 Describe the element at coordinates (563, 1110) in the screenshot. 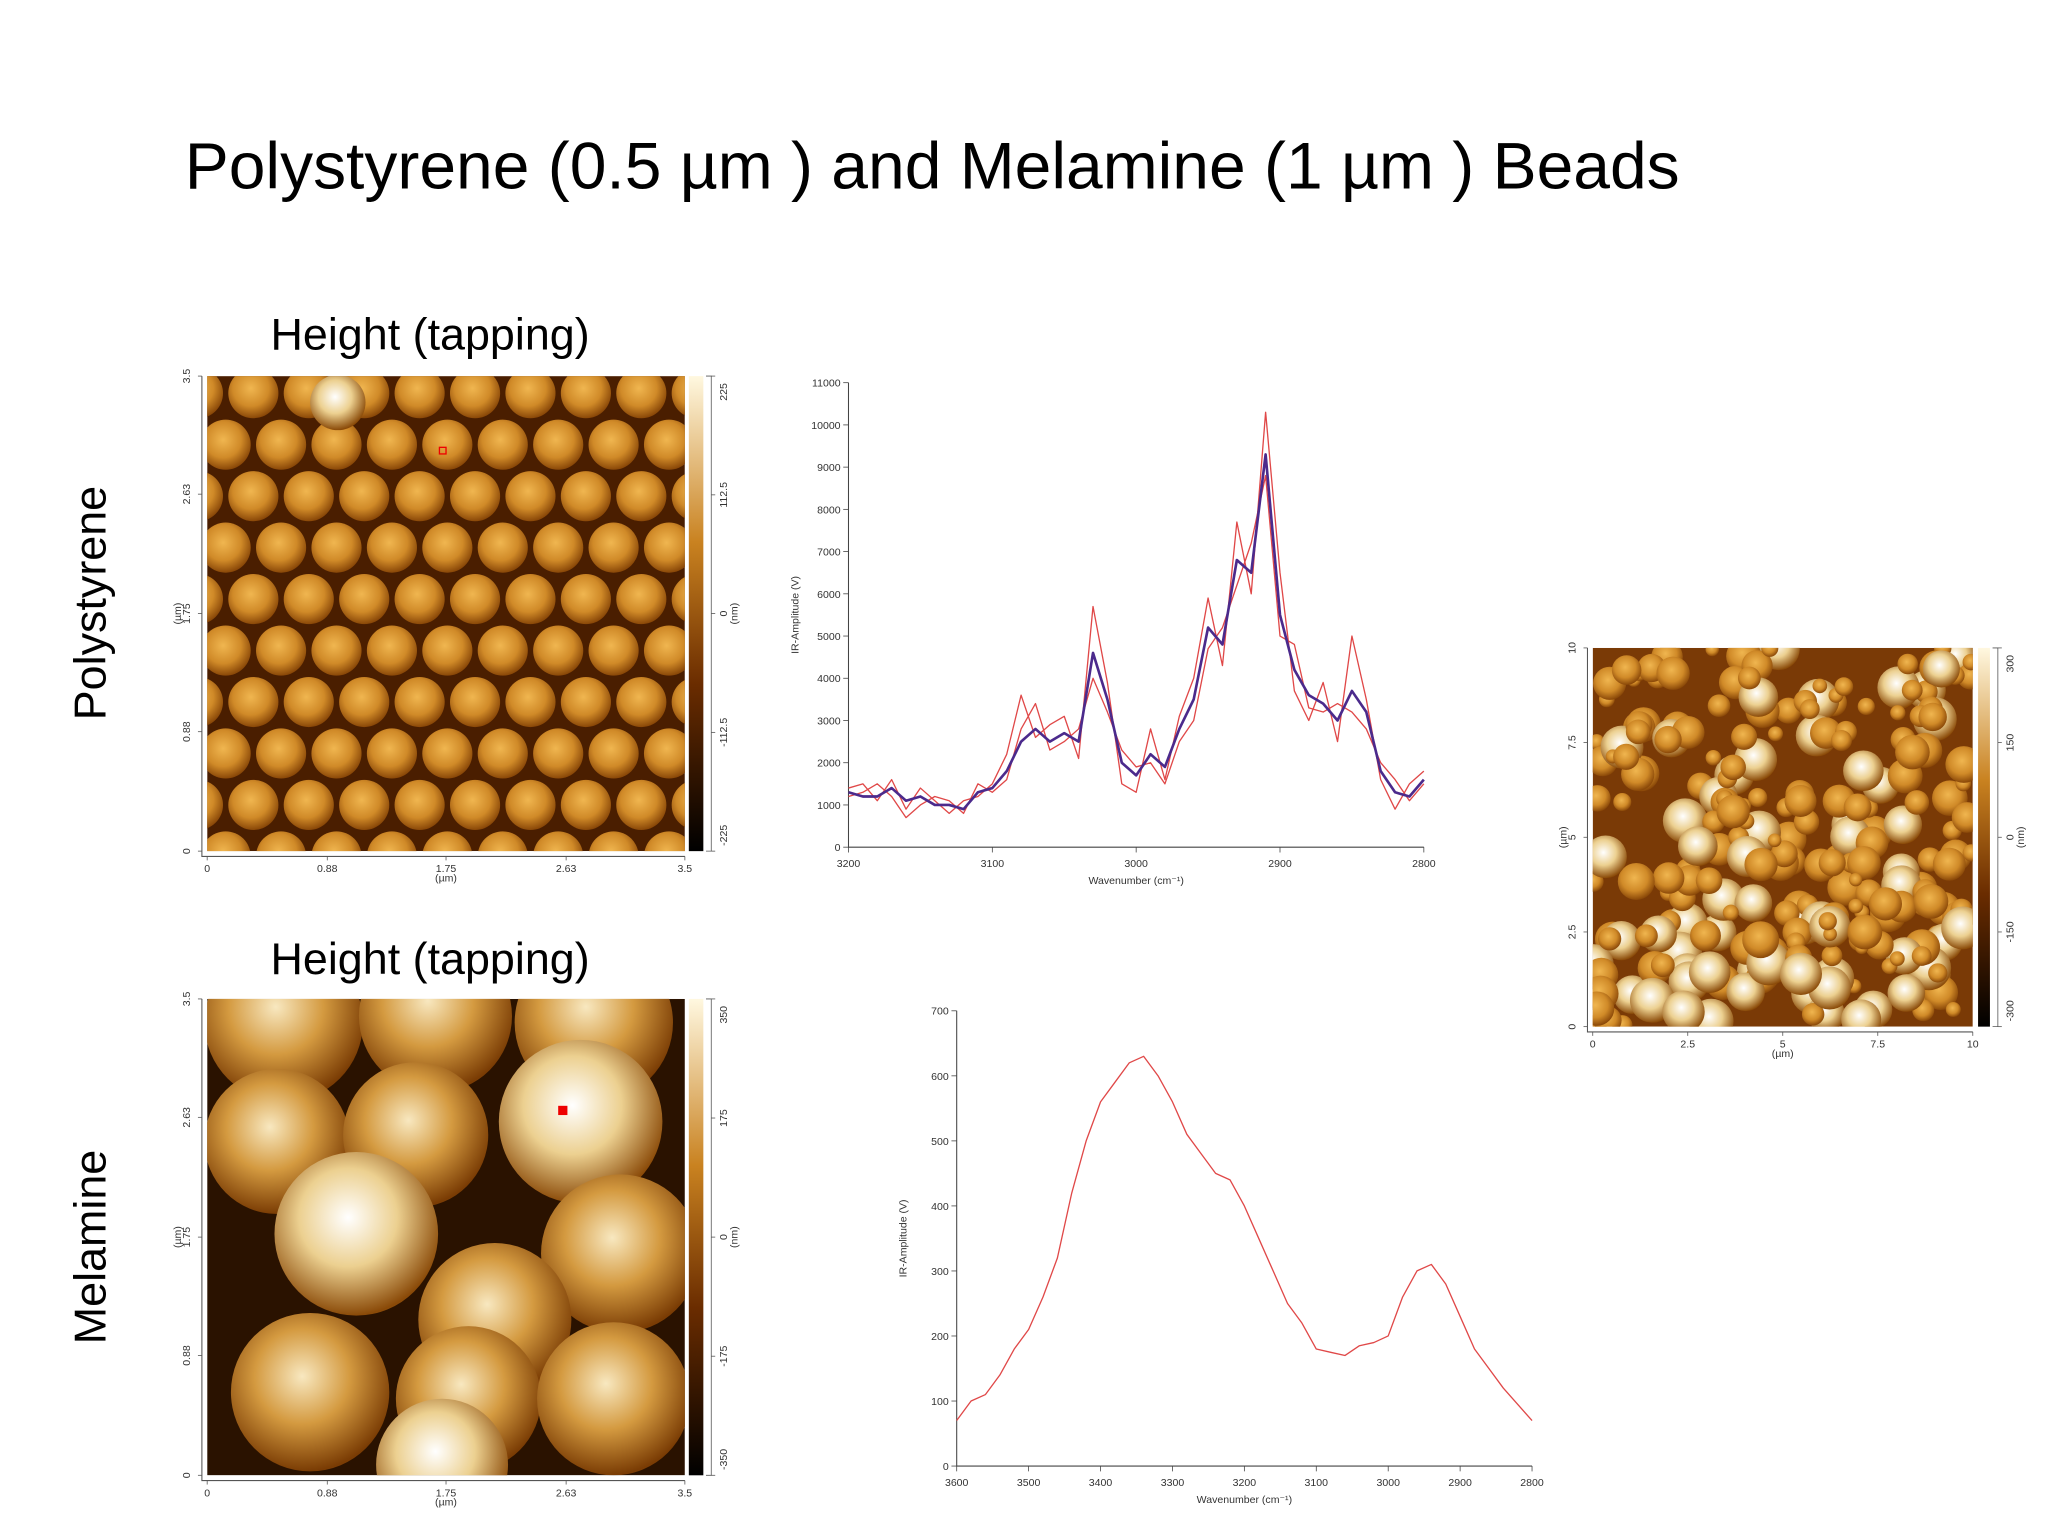

I see `marker` at that location.